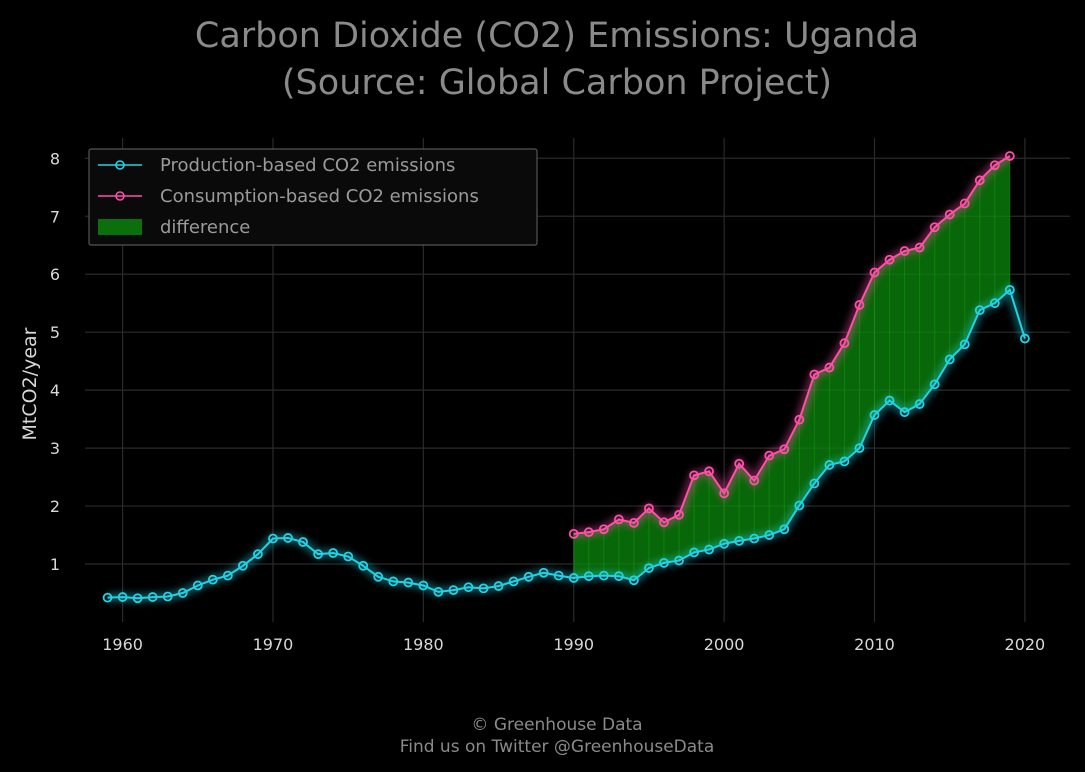 The height and width of the screenshot is (772, 1085). I want to click on legend-consumption-marker, so click(120, 196).